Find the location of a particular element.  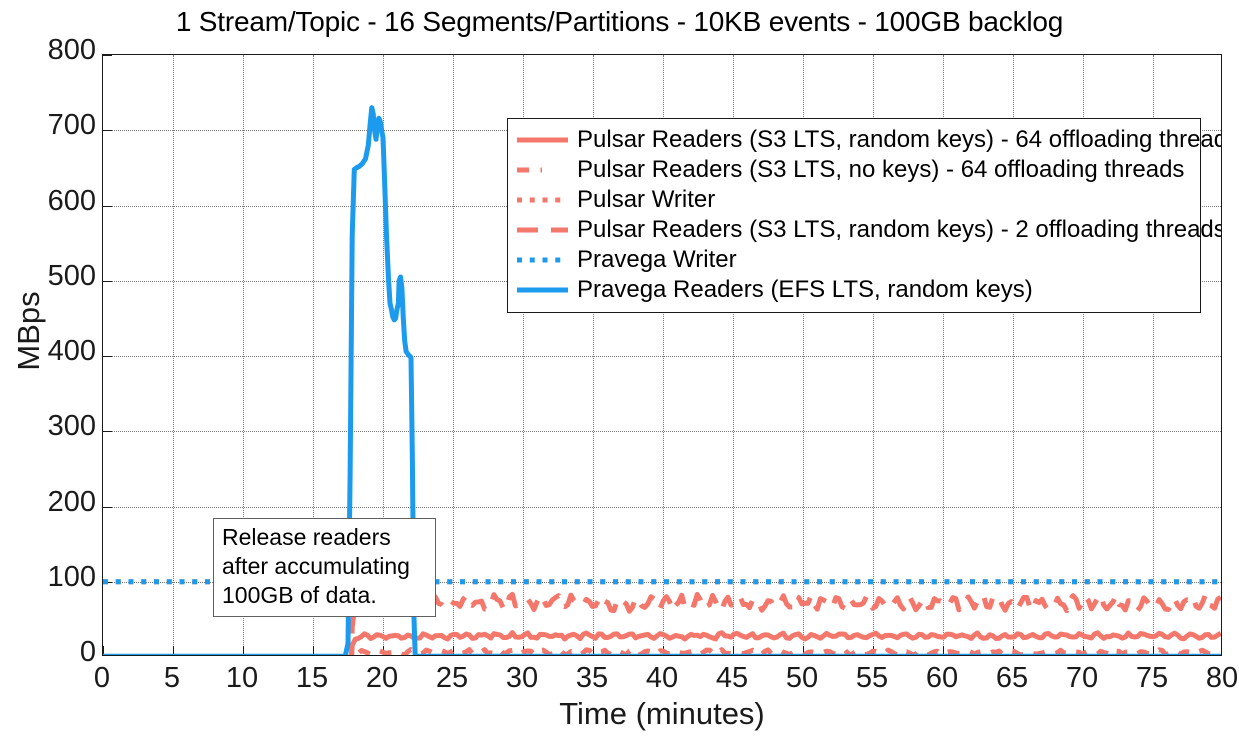

legend-item-label: Pravega Writer is located at coordinates (657, 259).